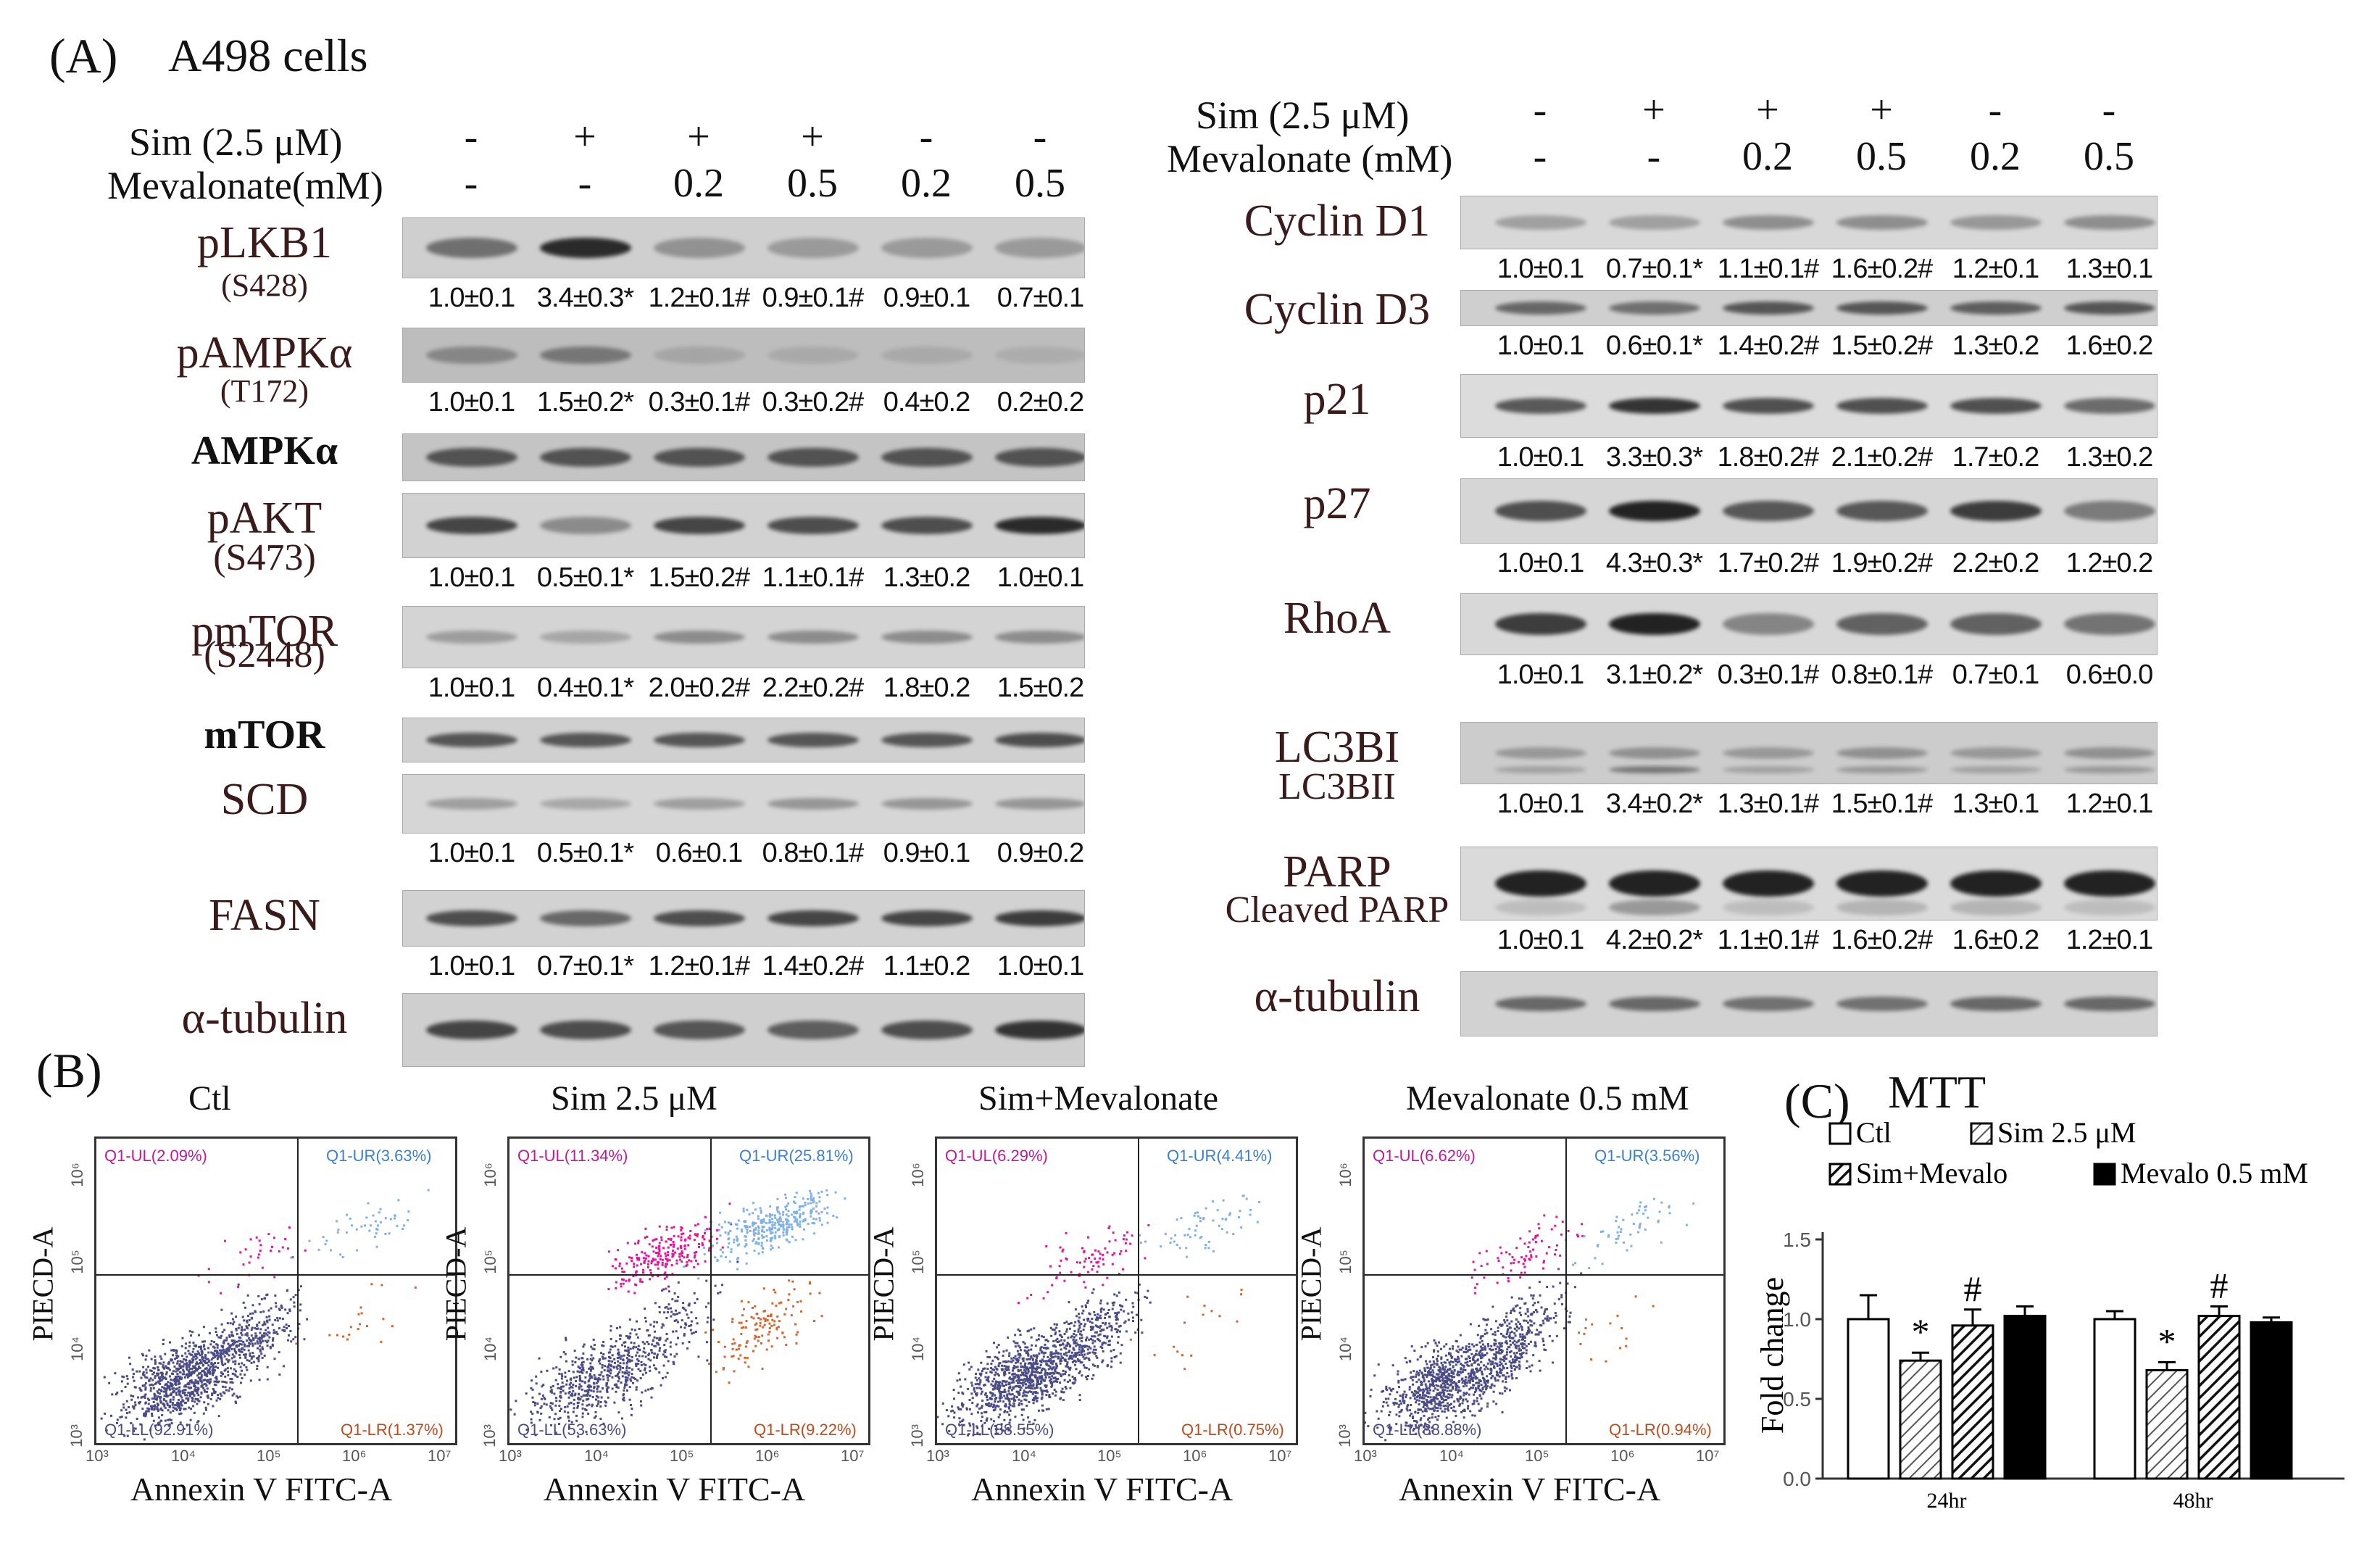 The image size is (2380, 1546). I want to click on blot-band, so click(1768, 624).